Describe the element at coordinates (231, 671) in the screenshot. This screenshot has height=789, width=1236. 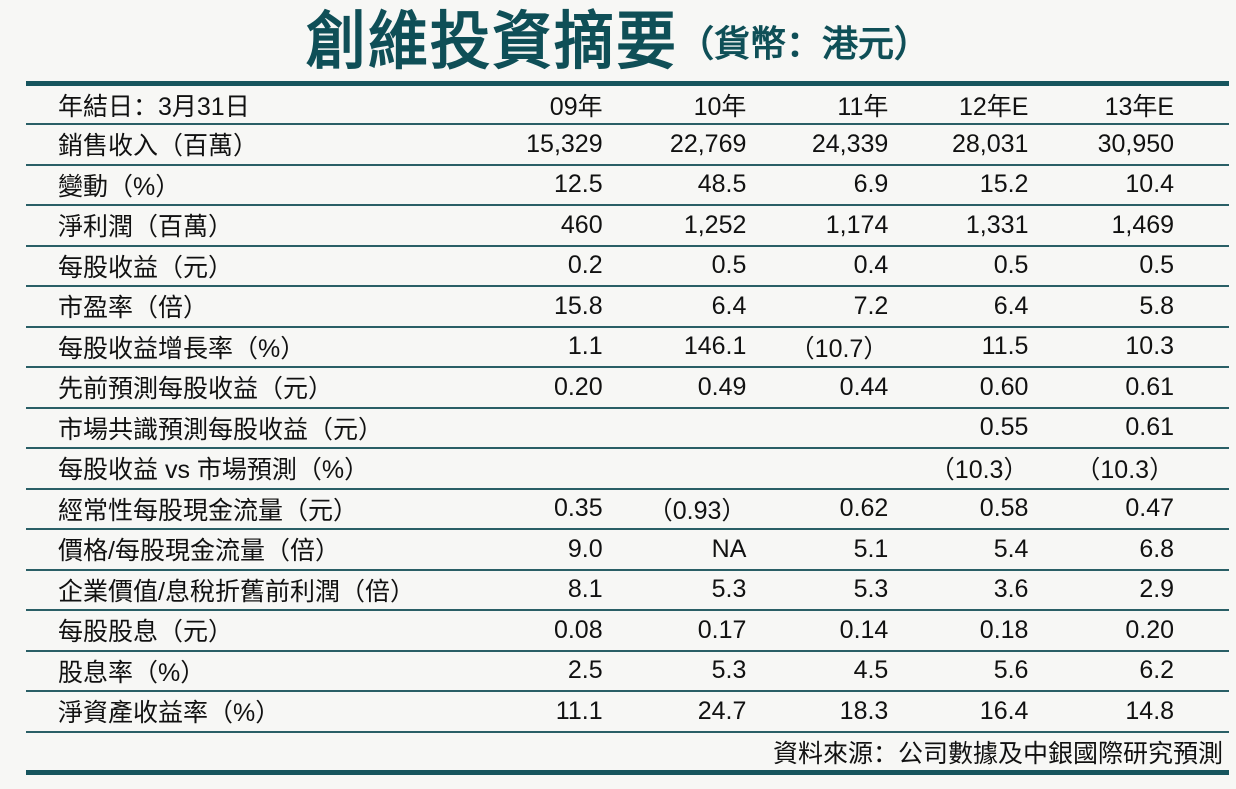
I see `row-label: 股息率（%）` at that location.